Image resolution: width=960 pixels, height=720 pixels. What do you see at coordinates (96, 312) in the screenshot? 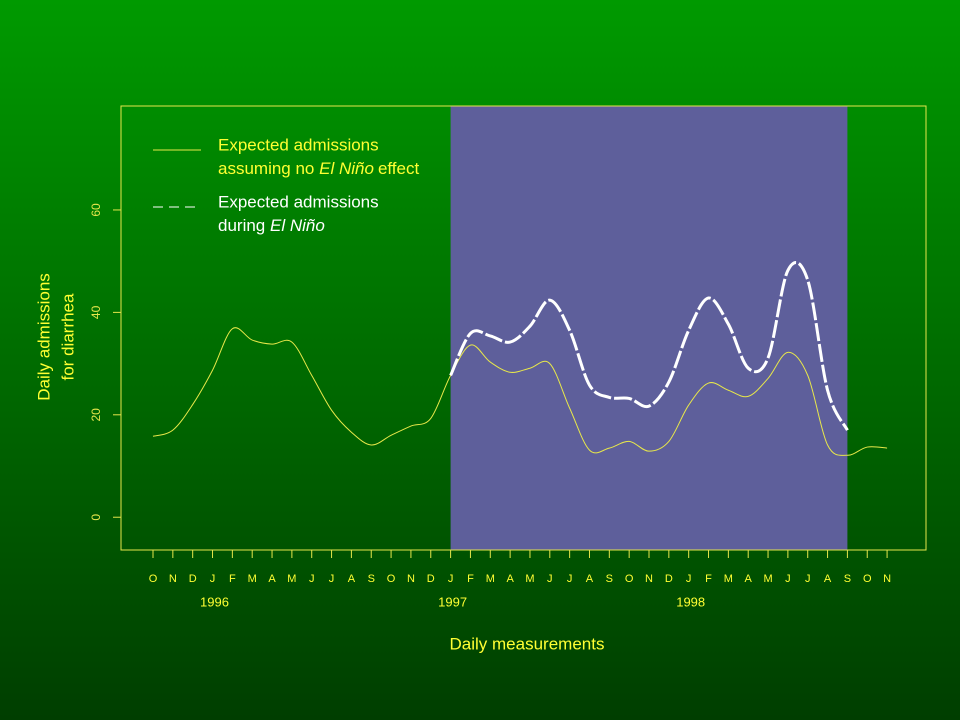
I see `y-tick-label: 40` at bounding box center [96, 312].